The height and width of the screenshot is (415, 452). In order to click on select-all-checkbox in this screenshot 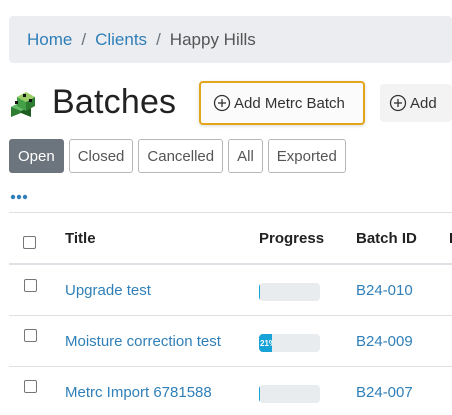, I will do `click(29, 242)`.